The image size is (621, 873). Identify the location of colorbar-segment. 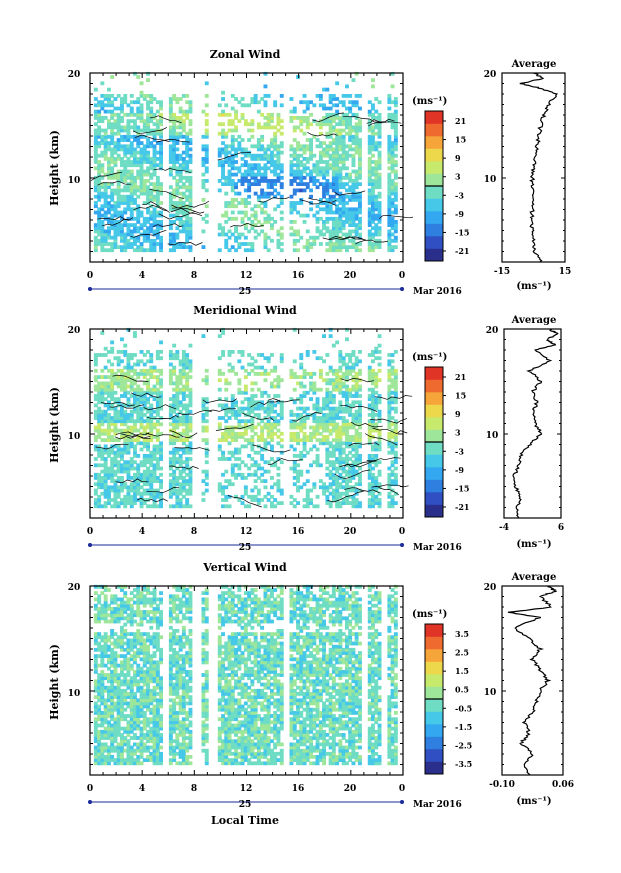
(434, 498).